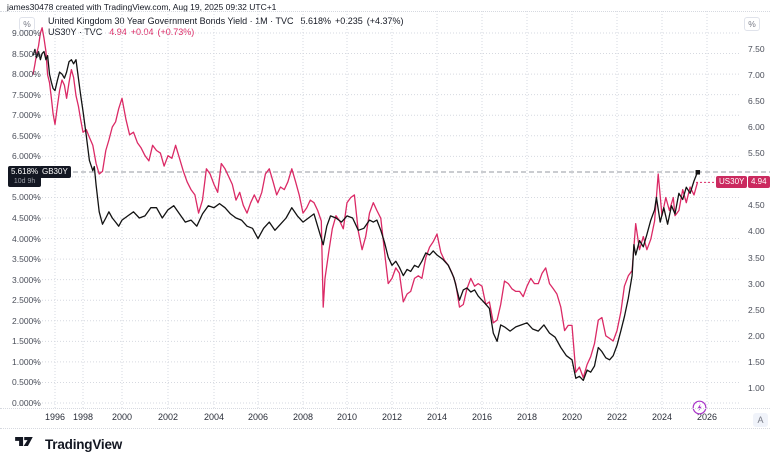 The width and height of the screenshot is (770, 455). Describe the element at coordinates (84, 444) in the screenshot. I see `brand-name: TradingView` at that location.